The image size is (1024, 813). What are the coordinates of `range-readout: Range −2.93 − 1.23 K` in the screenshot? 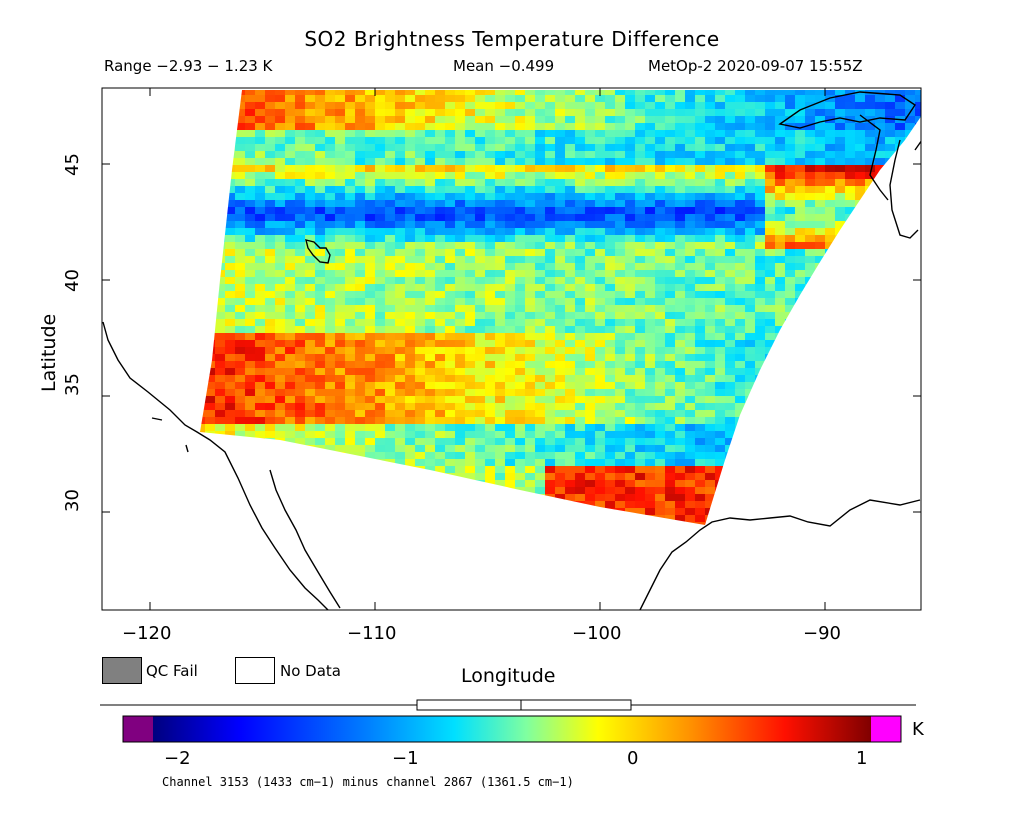 It's located at (188, 66).